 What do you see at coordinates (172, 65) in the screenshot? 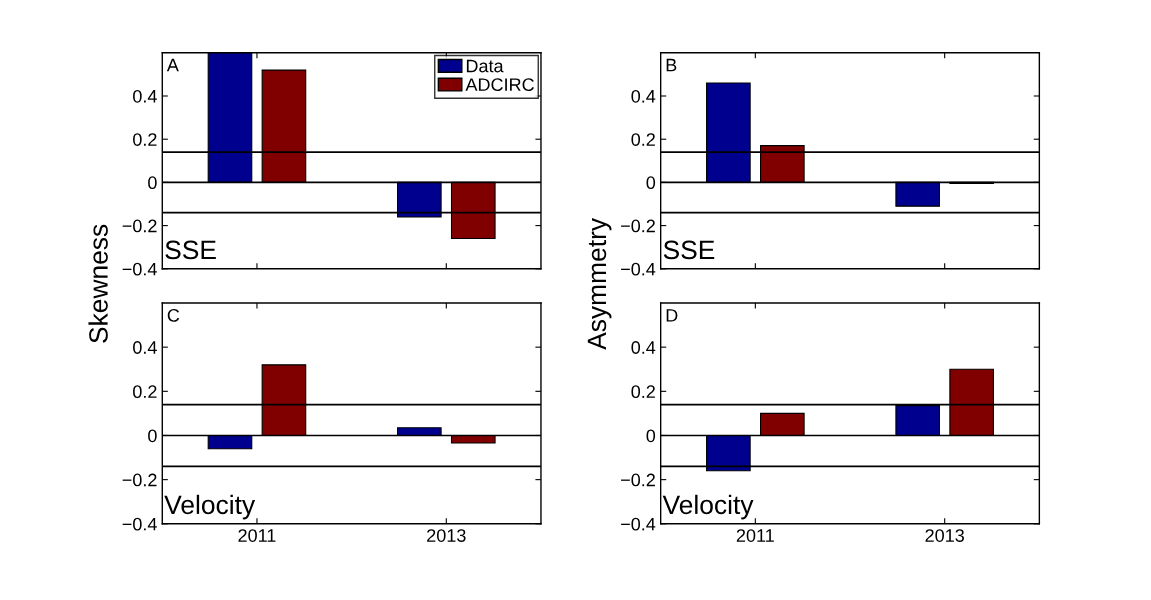
I see `annotation: A` at bounding box center [172, 65].